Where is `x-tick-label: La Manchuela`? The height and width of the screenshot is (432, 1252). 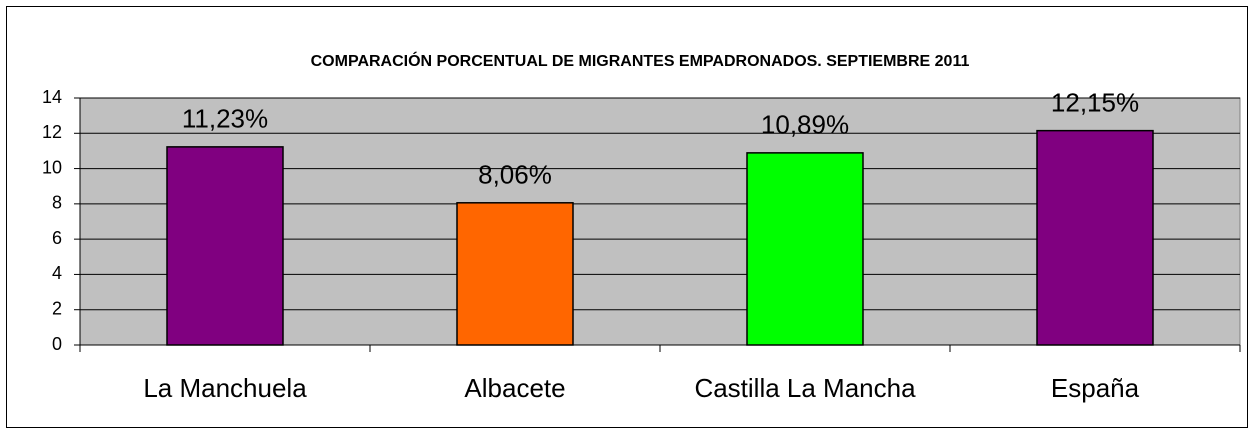 x-tick-label: La Manchuela is located at coordinates (225, 388).